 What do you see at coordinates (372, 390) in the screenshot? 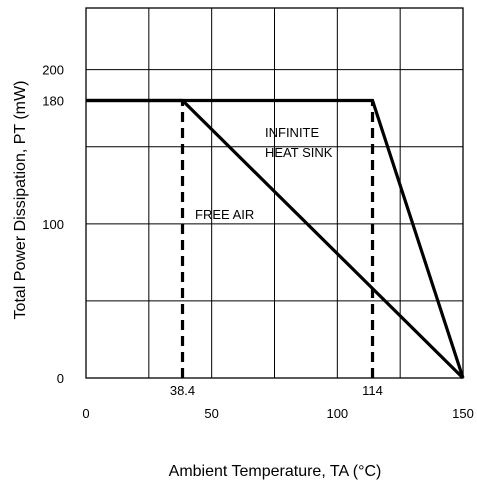
I see `reference-value-label: 114` at bounding box center [372, 390].